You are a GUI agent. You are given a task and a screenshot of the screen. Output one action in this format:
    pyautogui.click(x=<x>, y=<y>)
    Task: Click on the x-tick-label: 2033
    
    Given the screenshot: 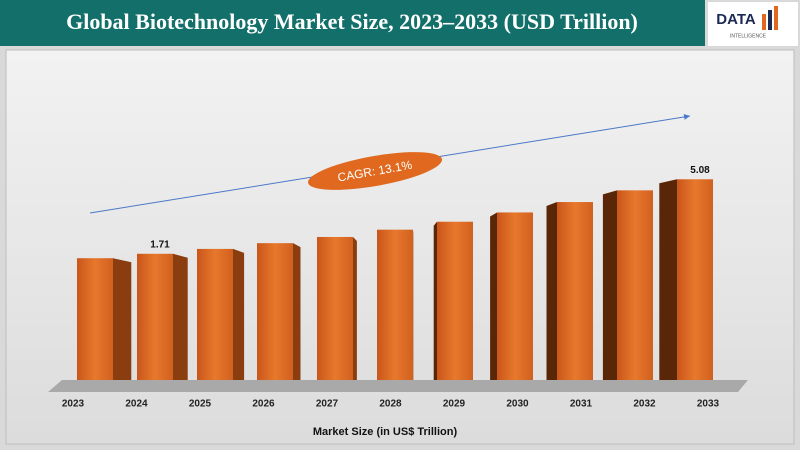 What is the action you would take?
    pyautogui.click(x=708, y=404)
    